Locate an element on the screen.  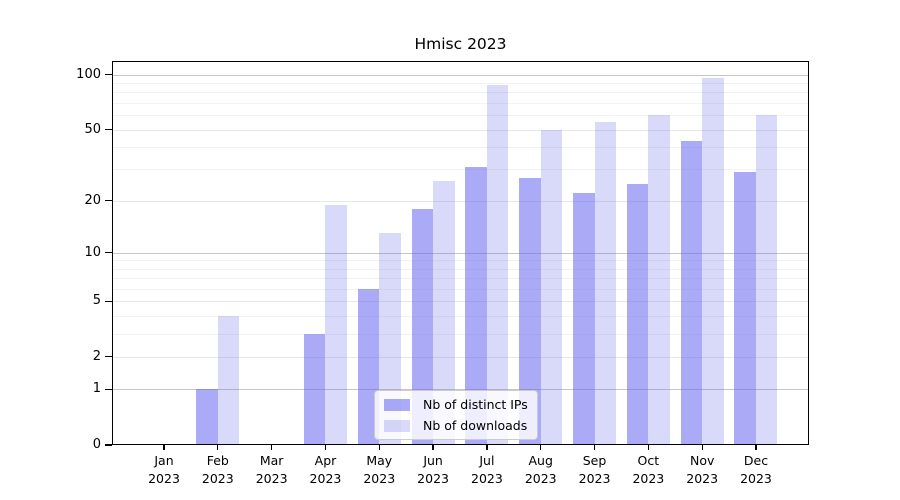
y-tick-label: 0 is located at coordinates (96, 444).